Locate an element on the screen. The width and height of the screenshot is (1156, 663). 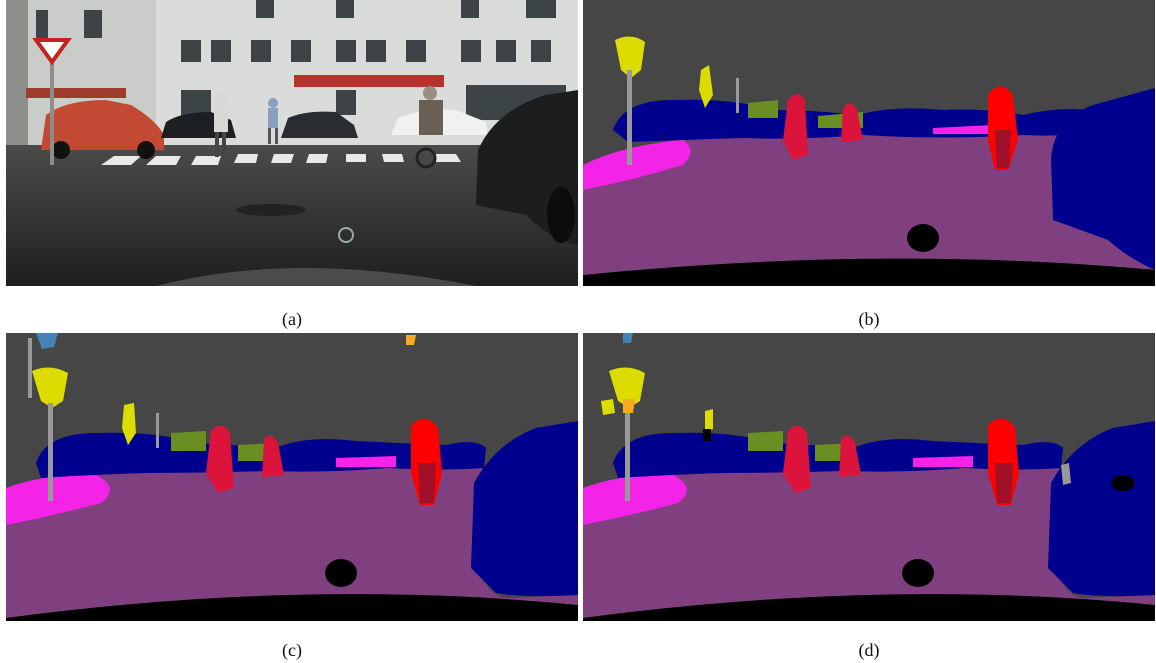
shop-sign is located at coordinates (369, 81).